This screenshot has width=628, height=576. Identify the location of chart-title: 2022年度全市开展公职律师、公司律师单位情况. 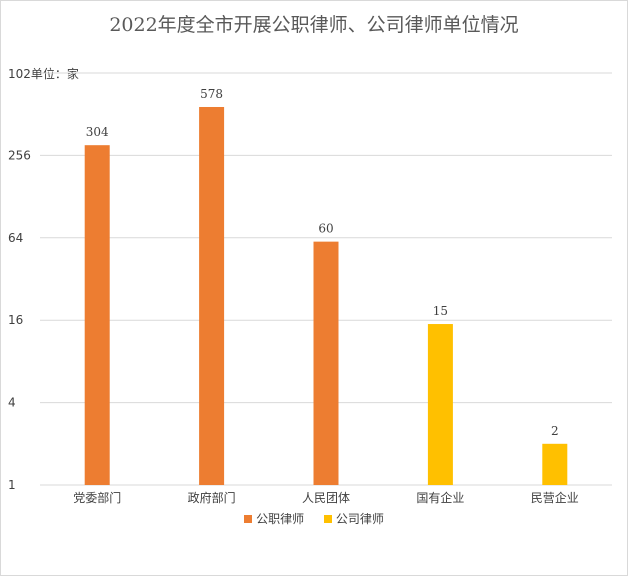
(314, 25).